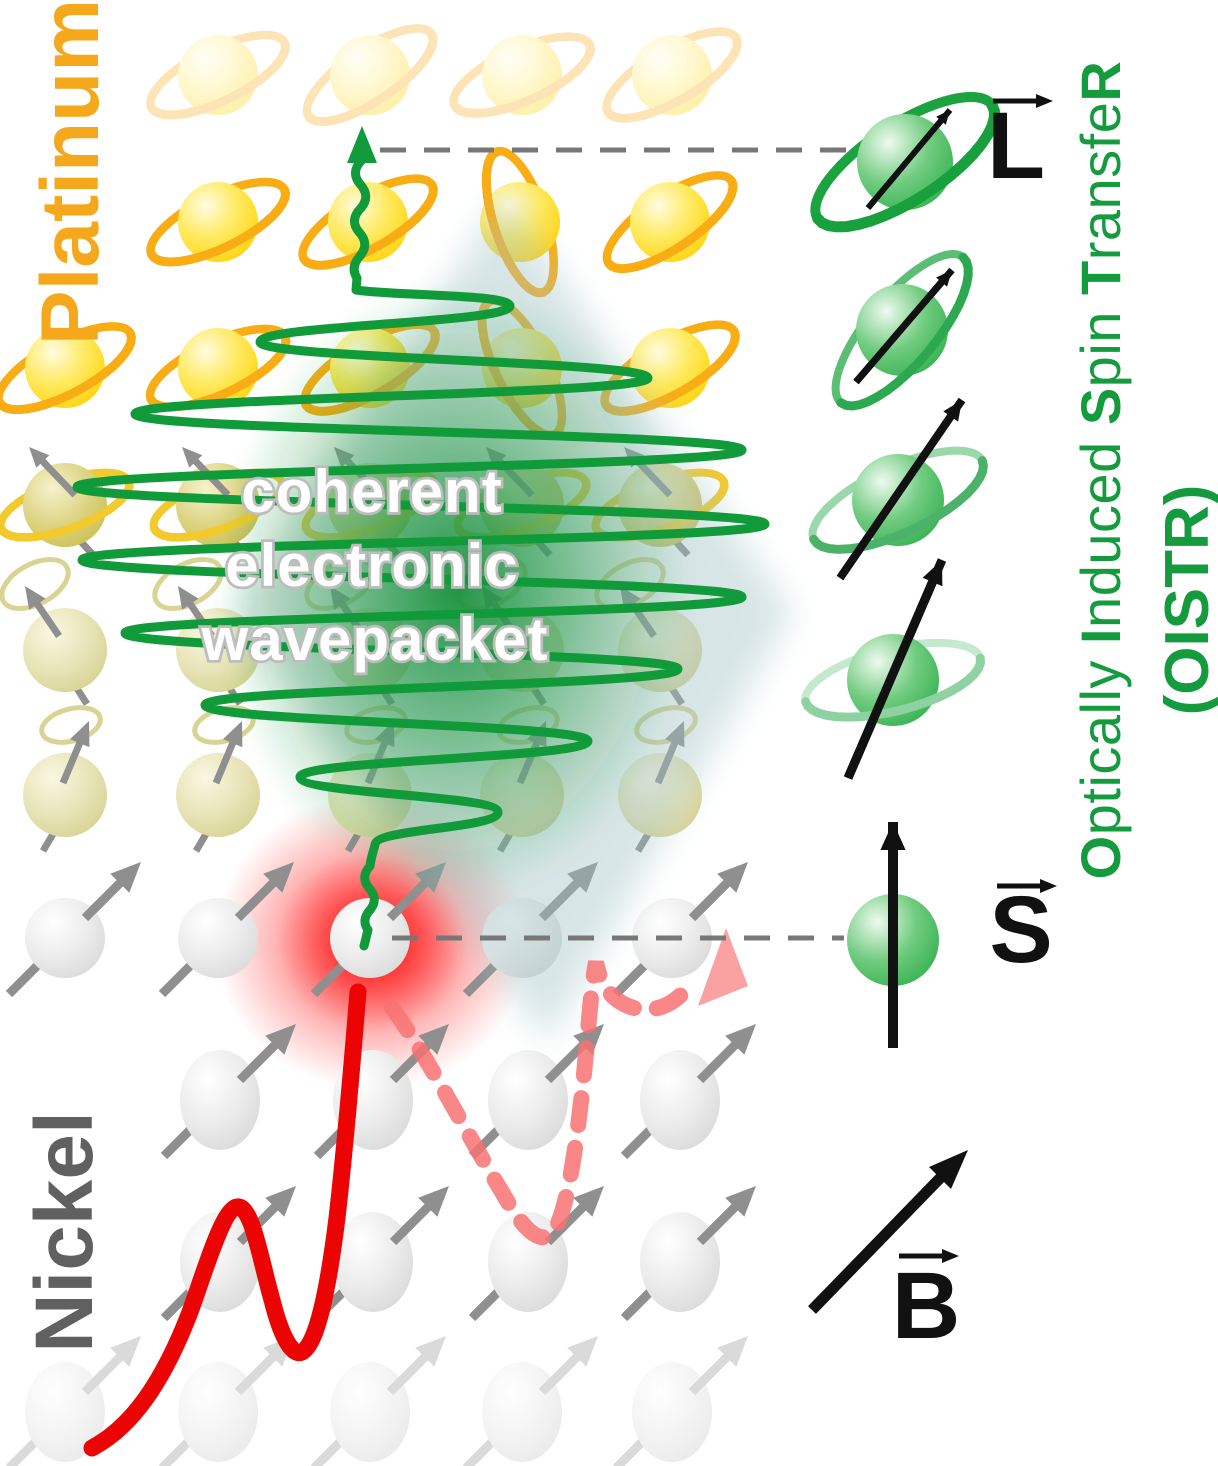 Image resolution: width=1218 pixels, height=1466 pixels. I want to click on oistr-title: Optically Induced Spin TransfeR (OISTR), so click(1143, 470).